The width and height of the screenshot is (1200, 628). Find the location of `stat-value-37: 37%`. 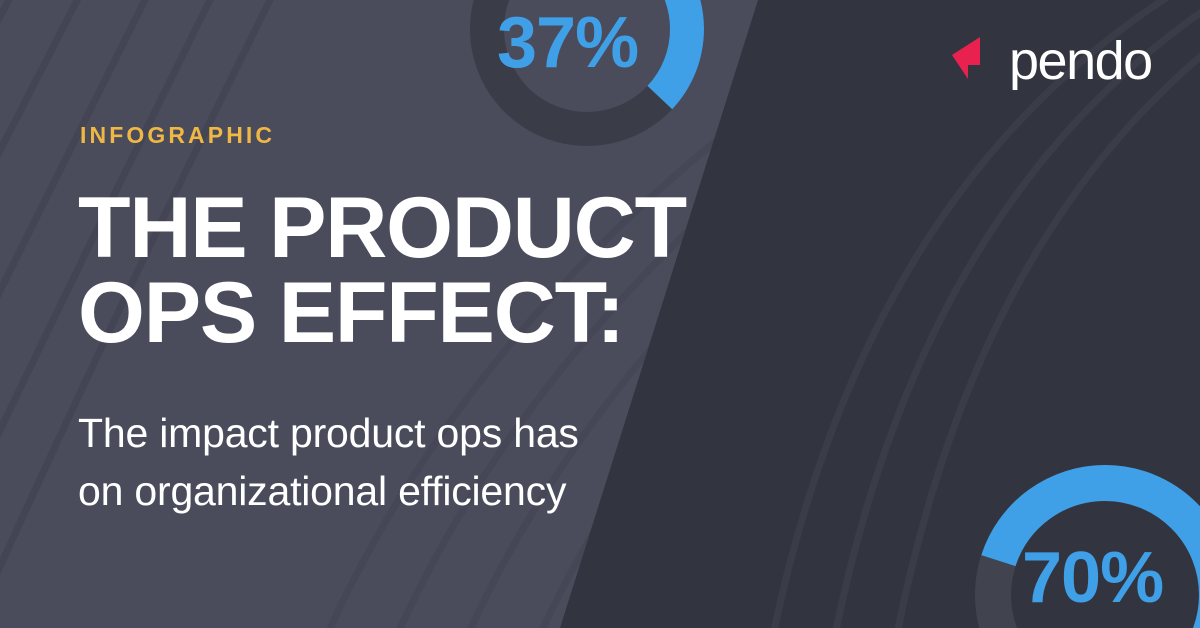

stat-value-37: 37% is located at coordinates (568, 43).